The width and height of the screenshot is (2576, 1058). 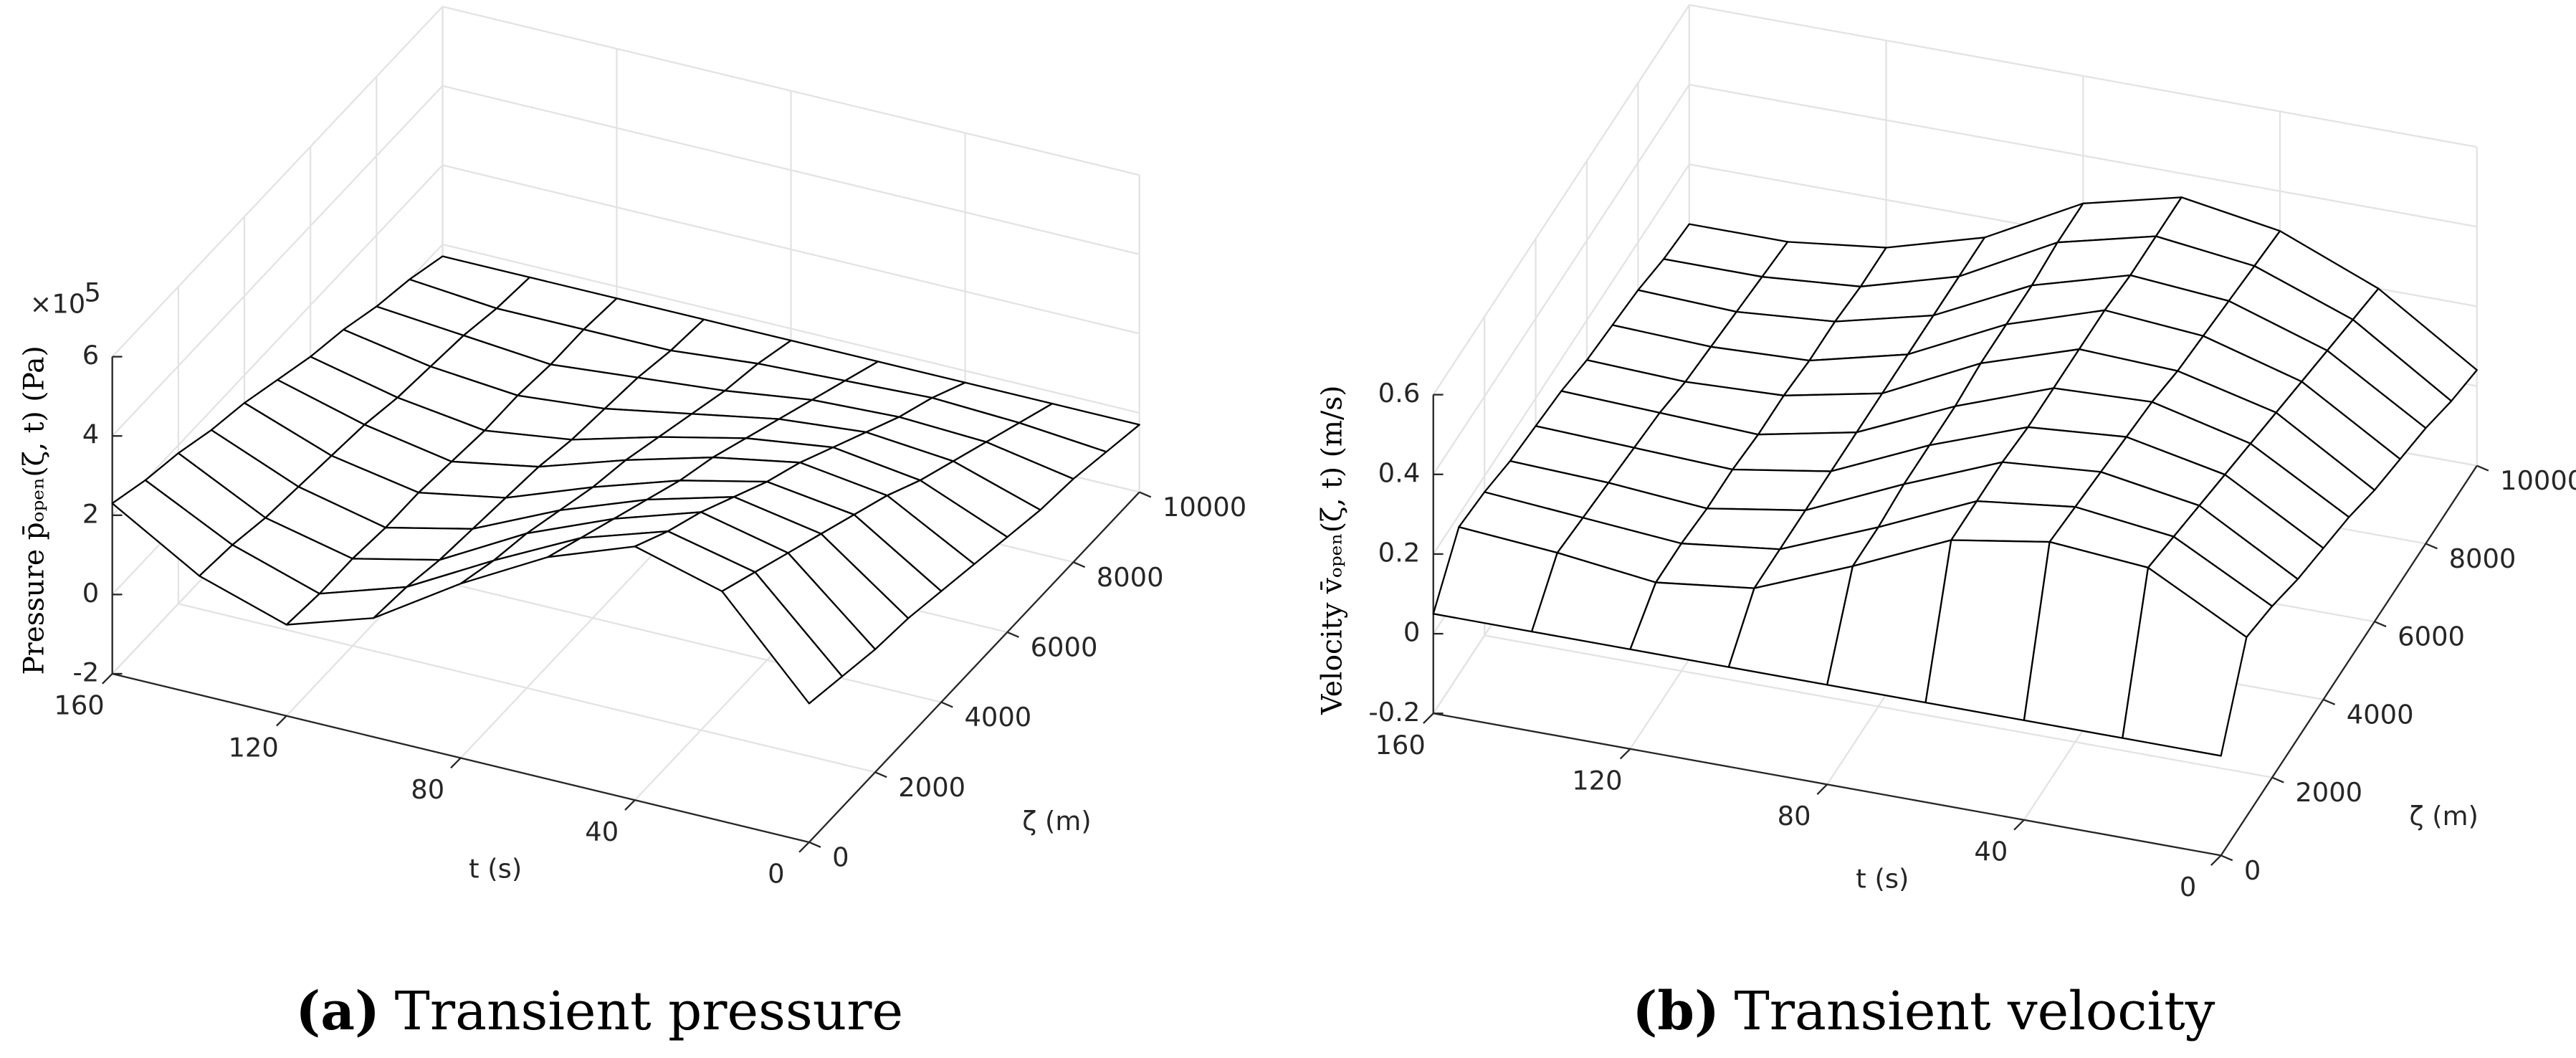 What do you see at coordinates (93, 292) in the screenshot?
I see `z-multiplier-exponent: 5` at bounding box center [93, 292].